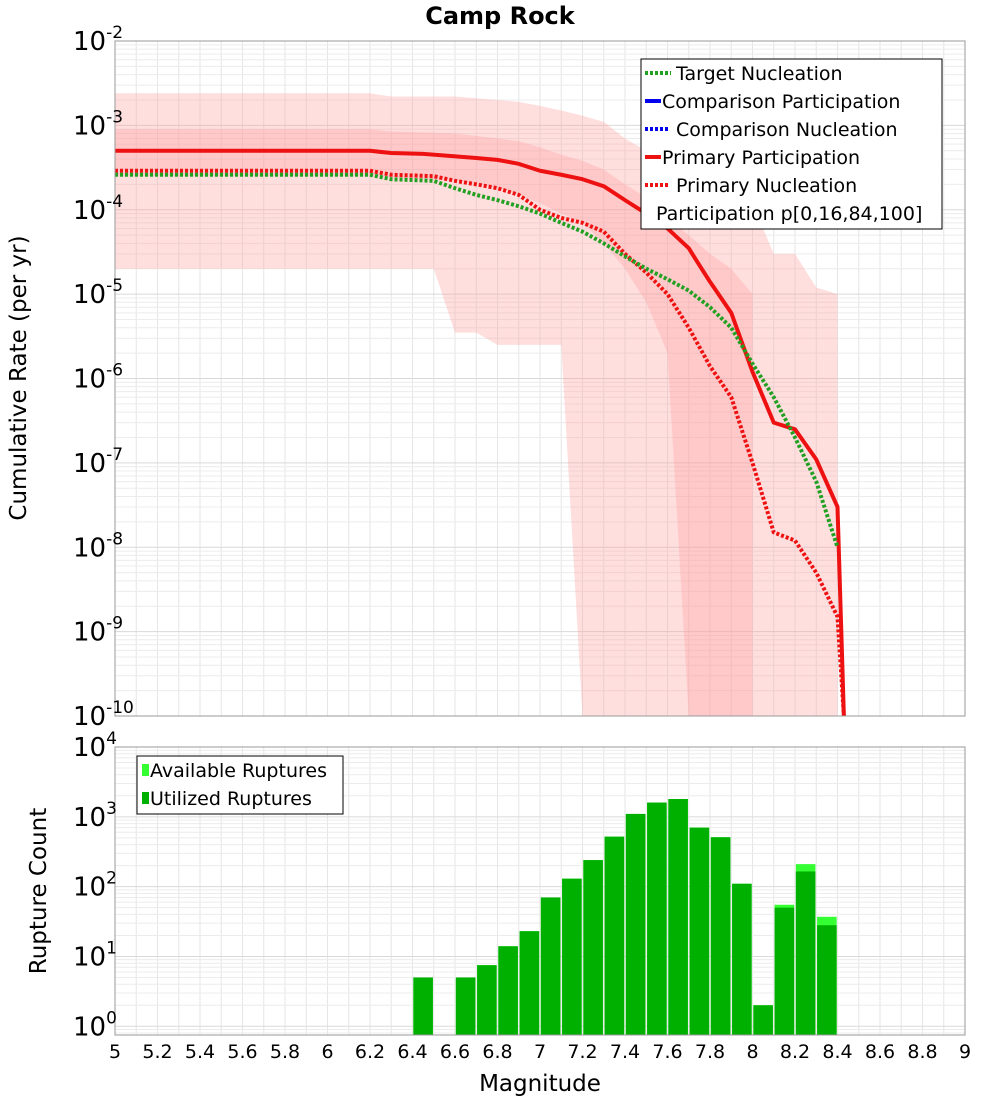 The image size is (1000, 1100). Describe the element at coordinates (922, 1052) in the screenshot. I see `x-tick-label: 8.8` at that location.